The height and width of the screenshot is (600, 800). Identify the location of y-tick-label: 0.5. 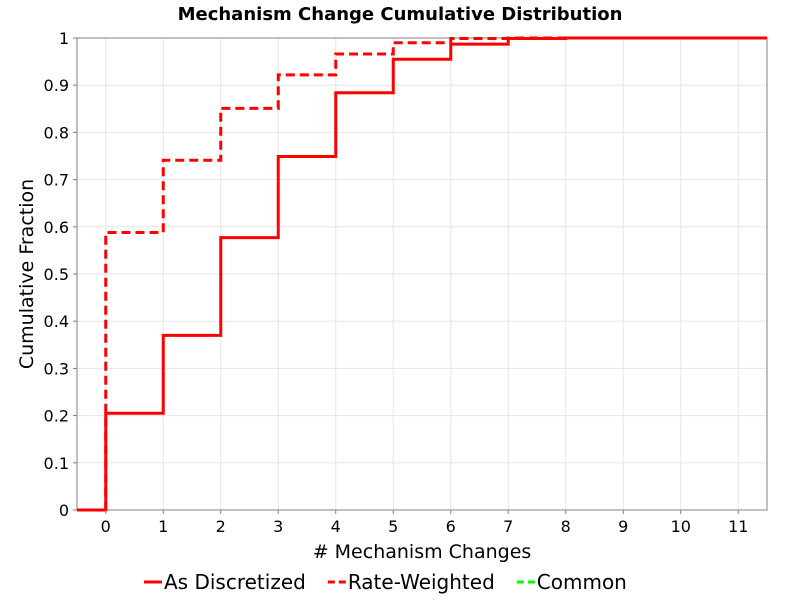
(56, 274).